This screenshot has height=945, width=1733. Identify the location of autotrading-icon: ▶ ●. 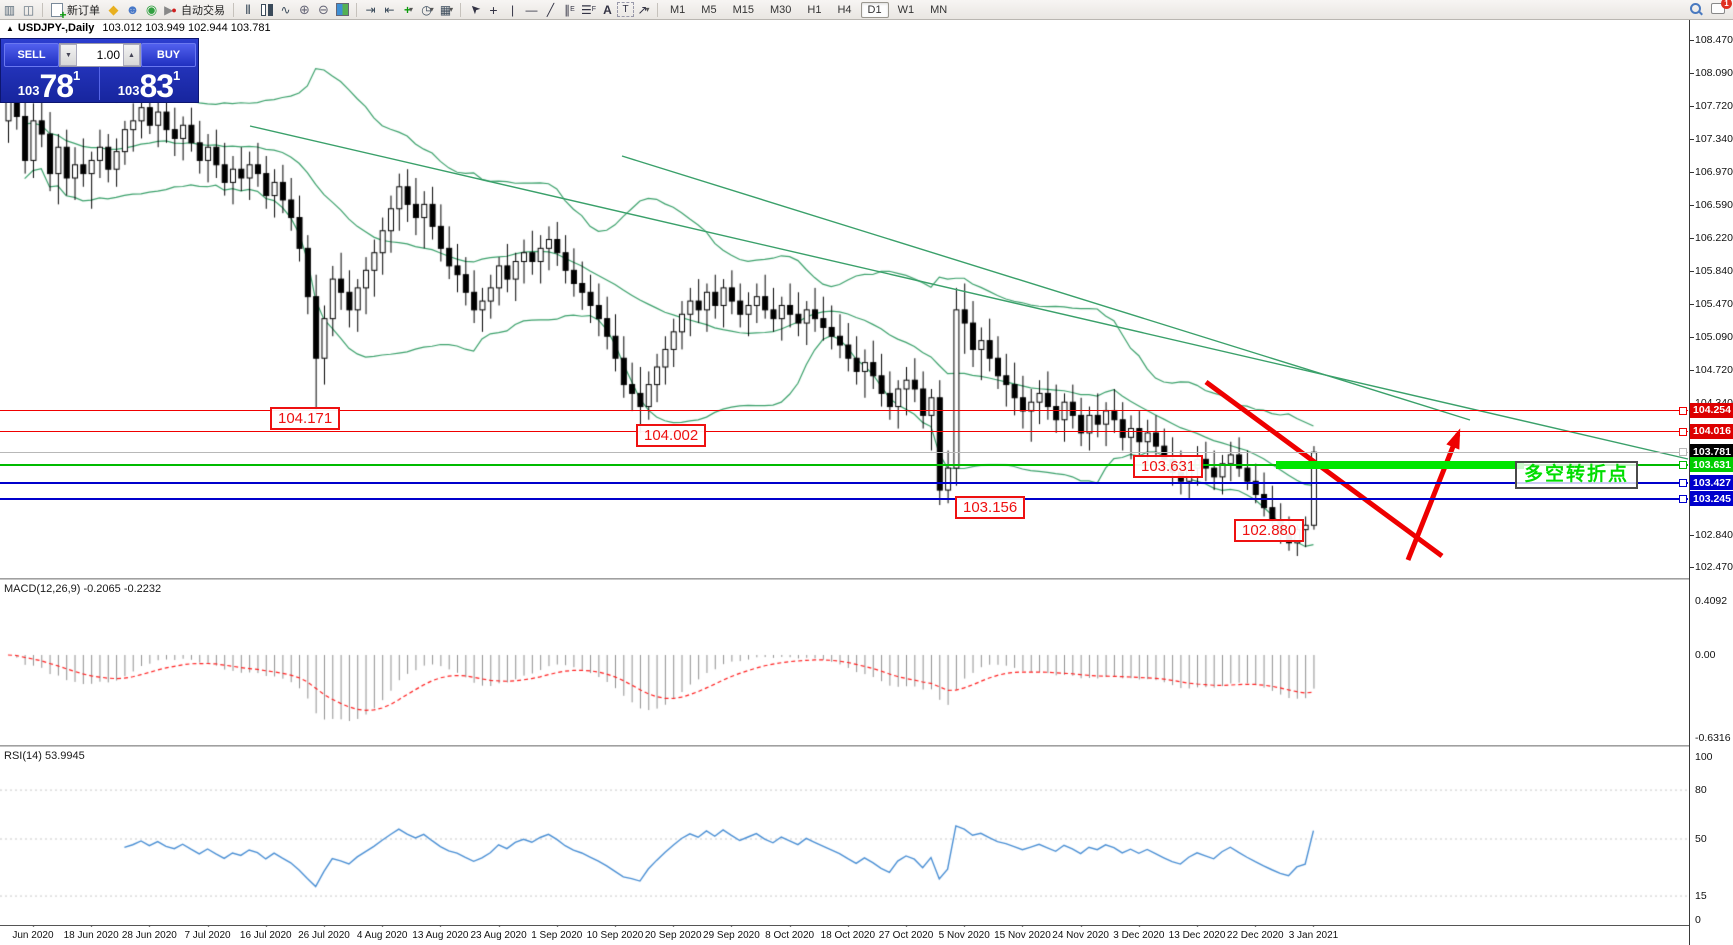
(170, 9).